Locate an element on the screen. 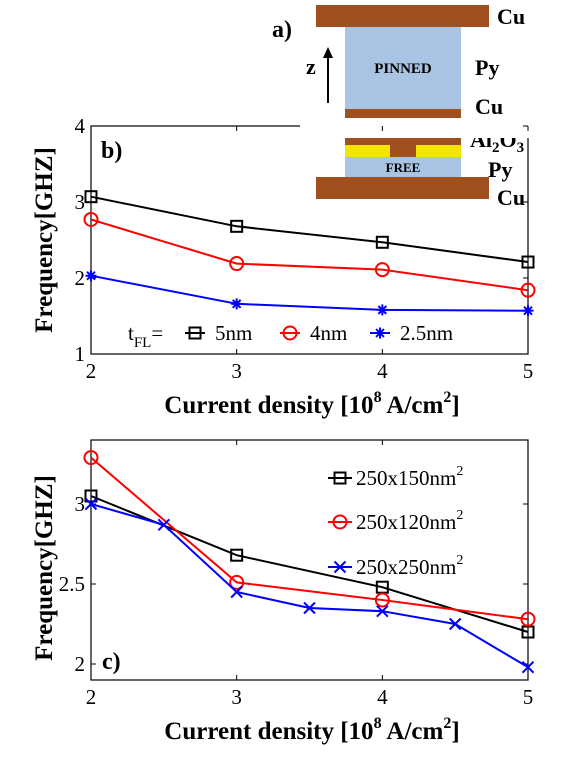  pinned-layer is located at coordinates (403, 68).